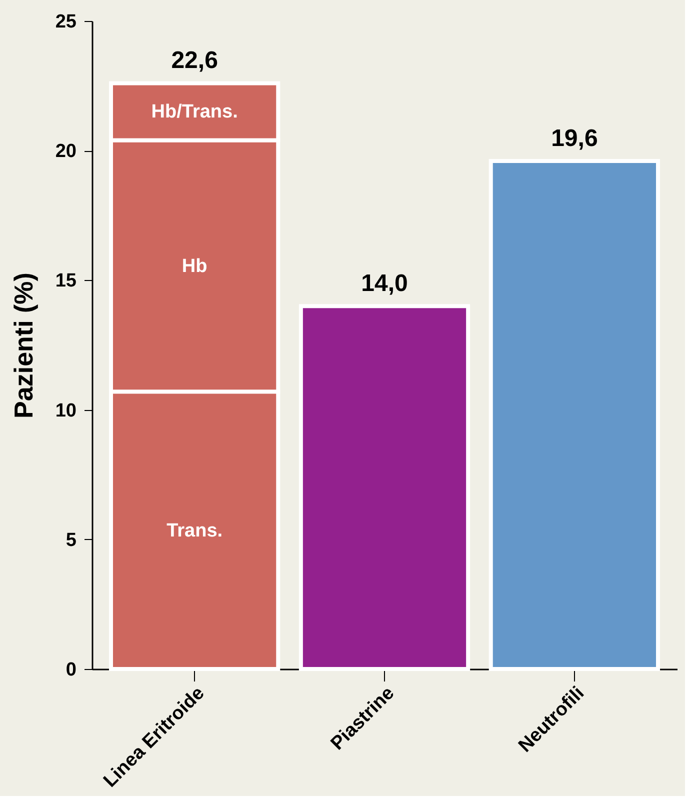  What do you see at coordinates (66, 22) in the screenshot?
I see `y-tick-label: 25` at bounding box center [66, 22].